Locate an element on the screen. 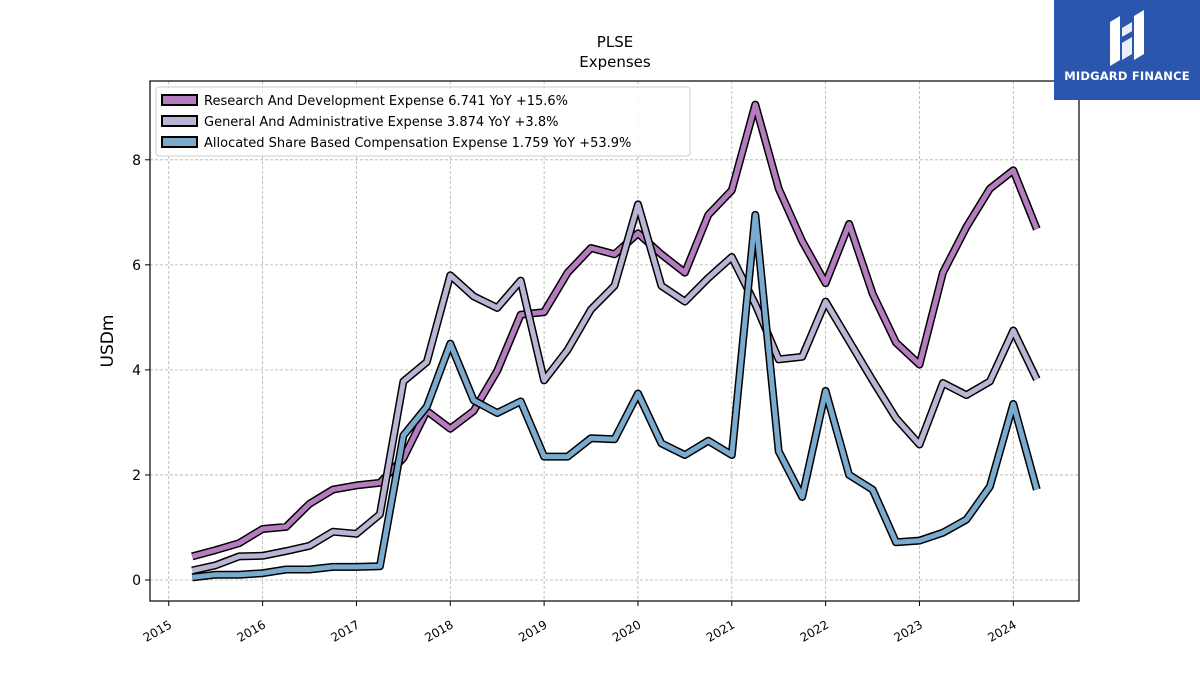 The image size is (1200, 675). x-tick-label: 2016 is located at coordinates (251, 630).